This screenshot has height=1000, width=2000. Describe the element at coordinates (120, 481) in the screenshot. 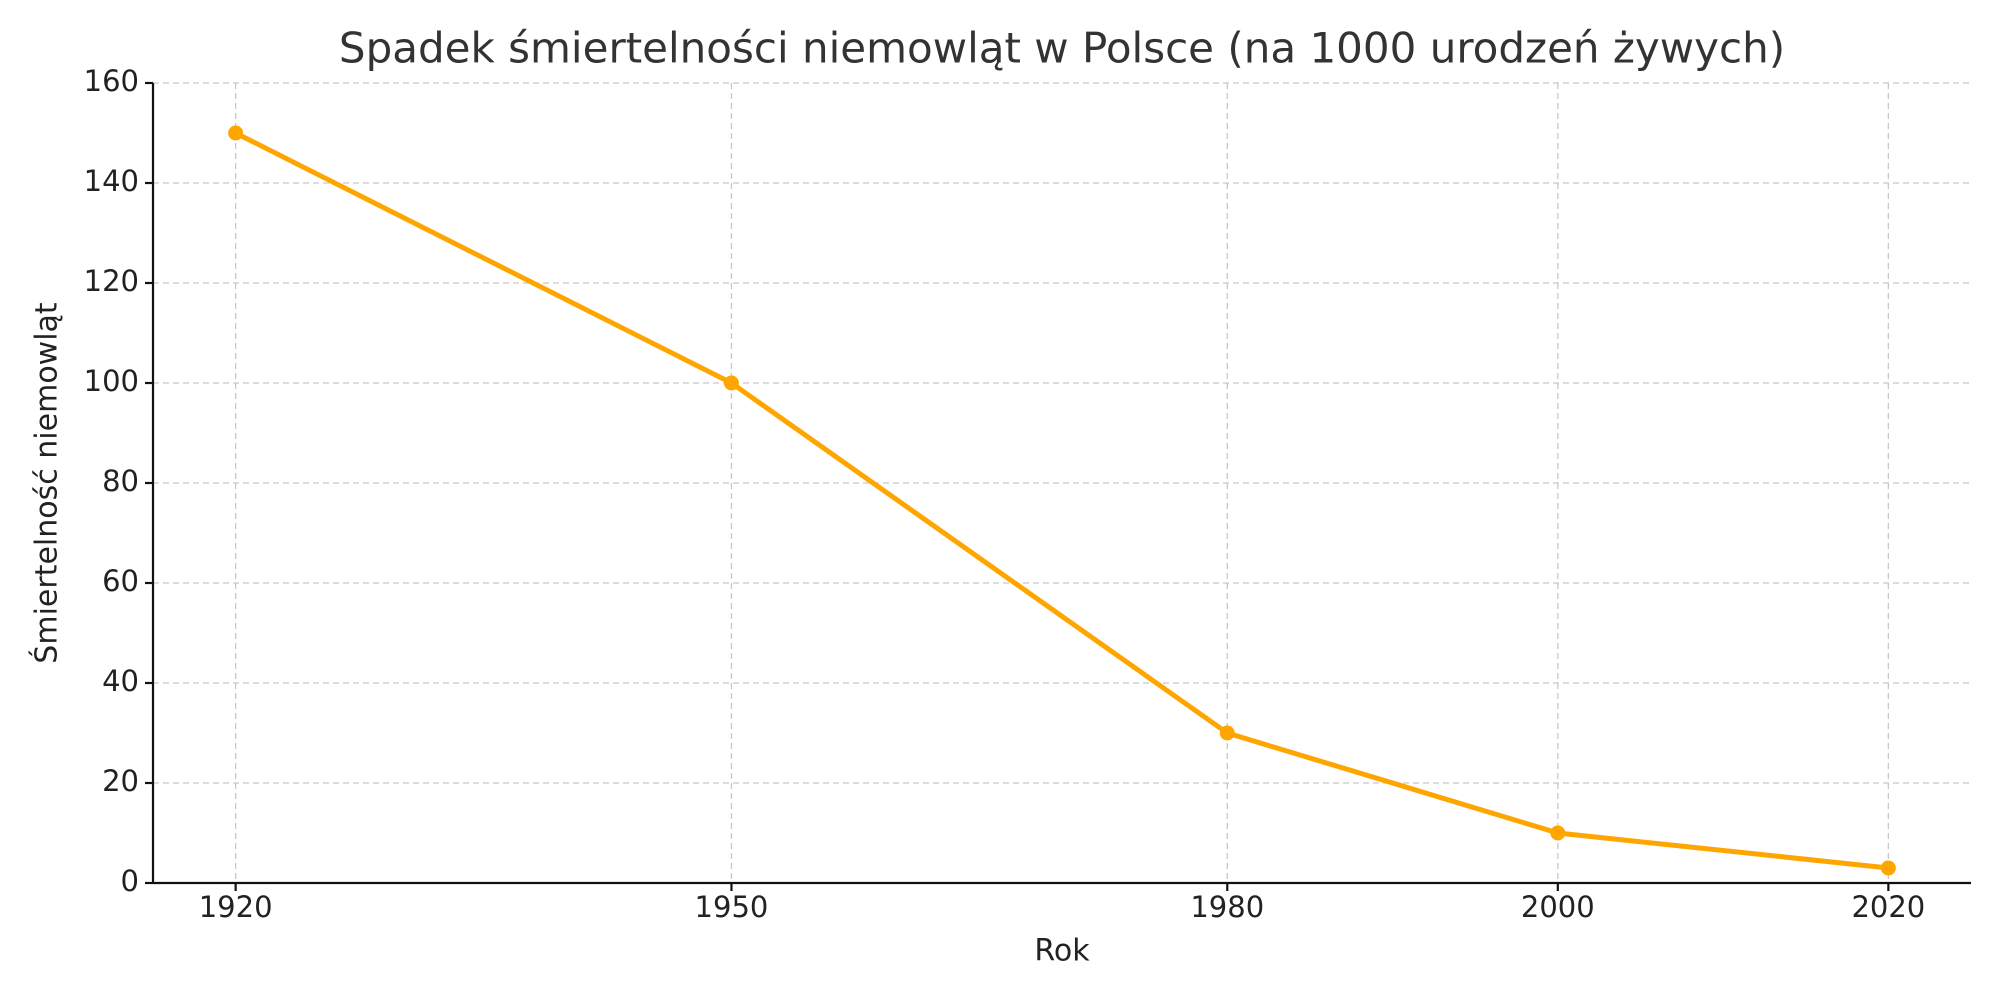

I see `y-tick-label: 80` at that location.